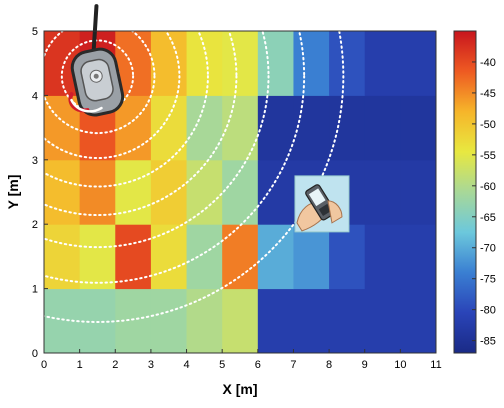 This screenshot has height=408, width=504. What do you see at coordinates (322, 204) in the screenshot?
I see `mobile-phone-icon` at bounding box center [322, 204].